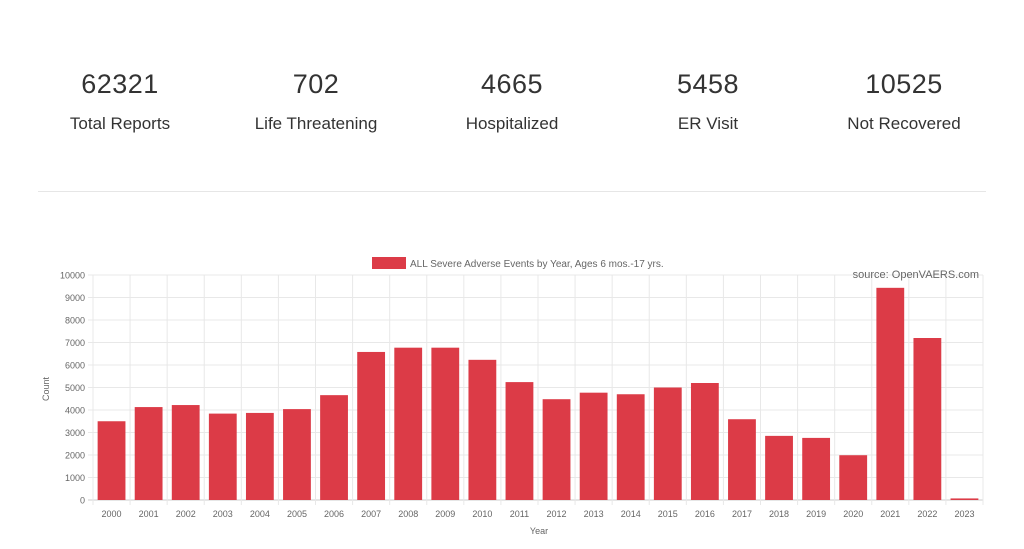 Image resolution: width=1024 pixels, height=549 pixels. Describe the element at coordinates (75, 456) in the screenshot. I see `y-tick-label: 2000` at that location.